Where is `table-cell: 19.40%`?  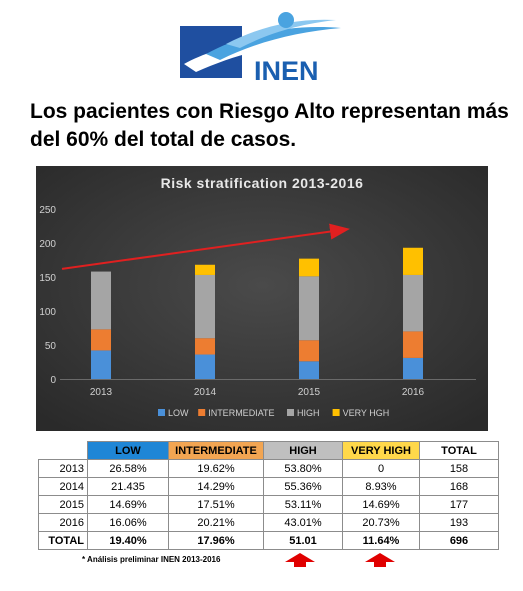
table-cell: 19.40% is located at coordinates (128, 540).